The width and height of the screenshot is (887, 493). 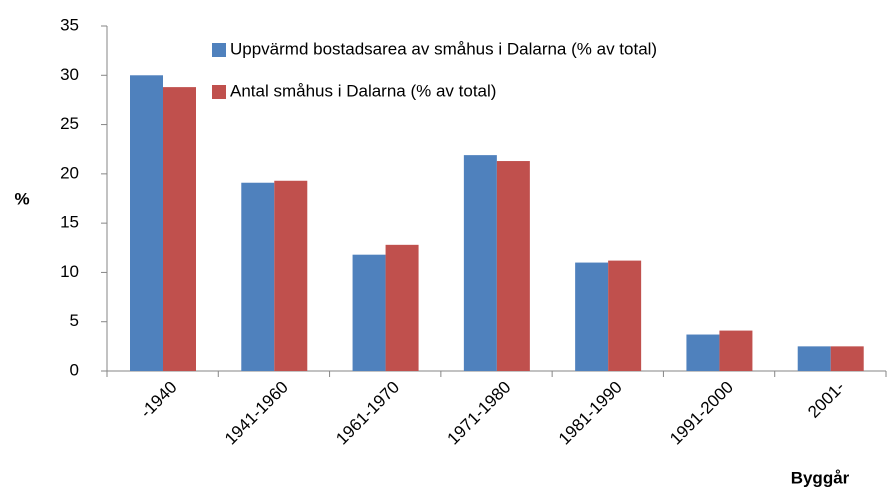 What do you see at coordinates (363, 90) in the screenshot?
I see `legend-label: Antal småhus i Dalarna (% av total)` at bounding box center [363, 90].